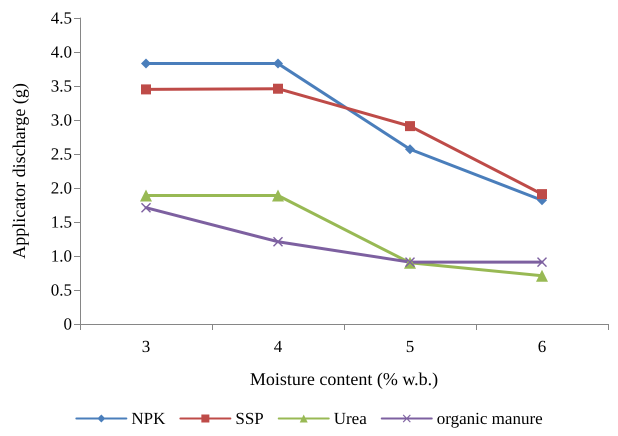  I want to click on legend-label: Urea, so click(351, 418).